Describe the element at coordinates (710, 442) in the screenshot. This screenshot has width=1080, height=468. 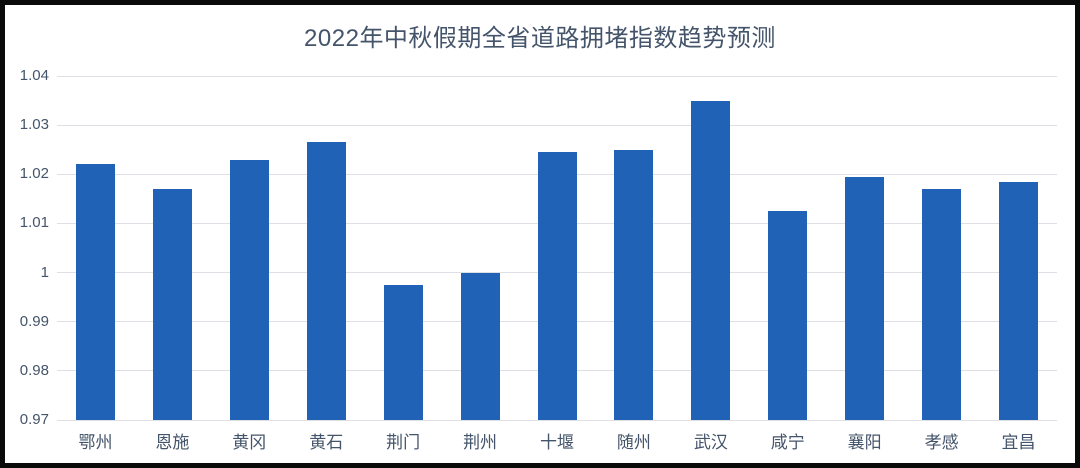
I see `x-tick-label-武汉: 武汉` at that location.